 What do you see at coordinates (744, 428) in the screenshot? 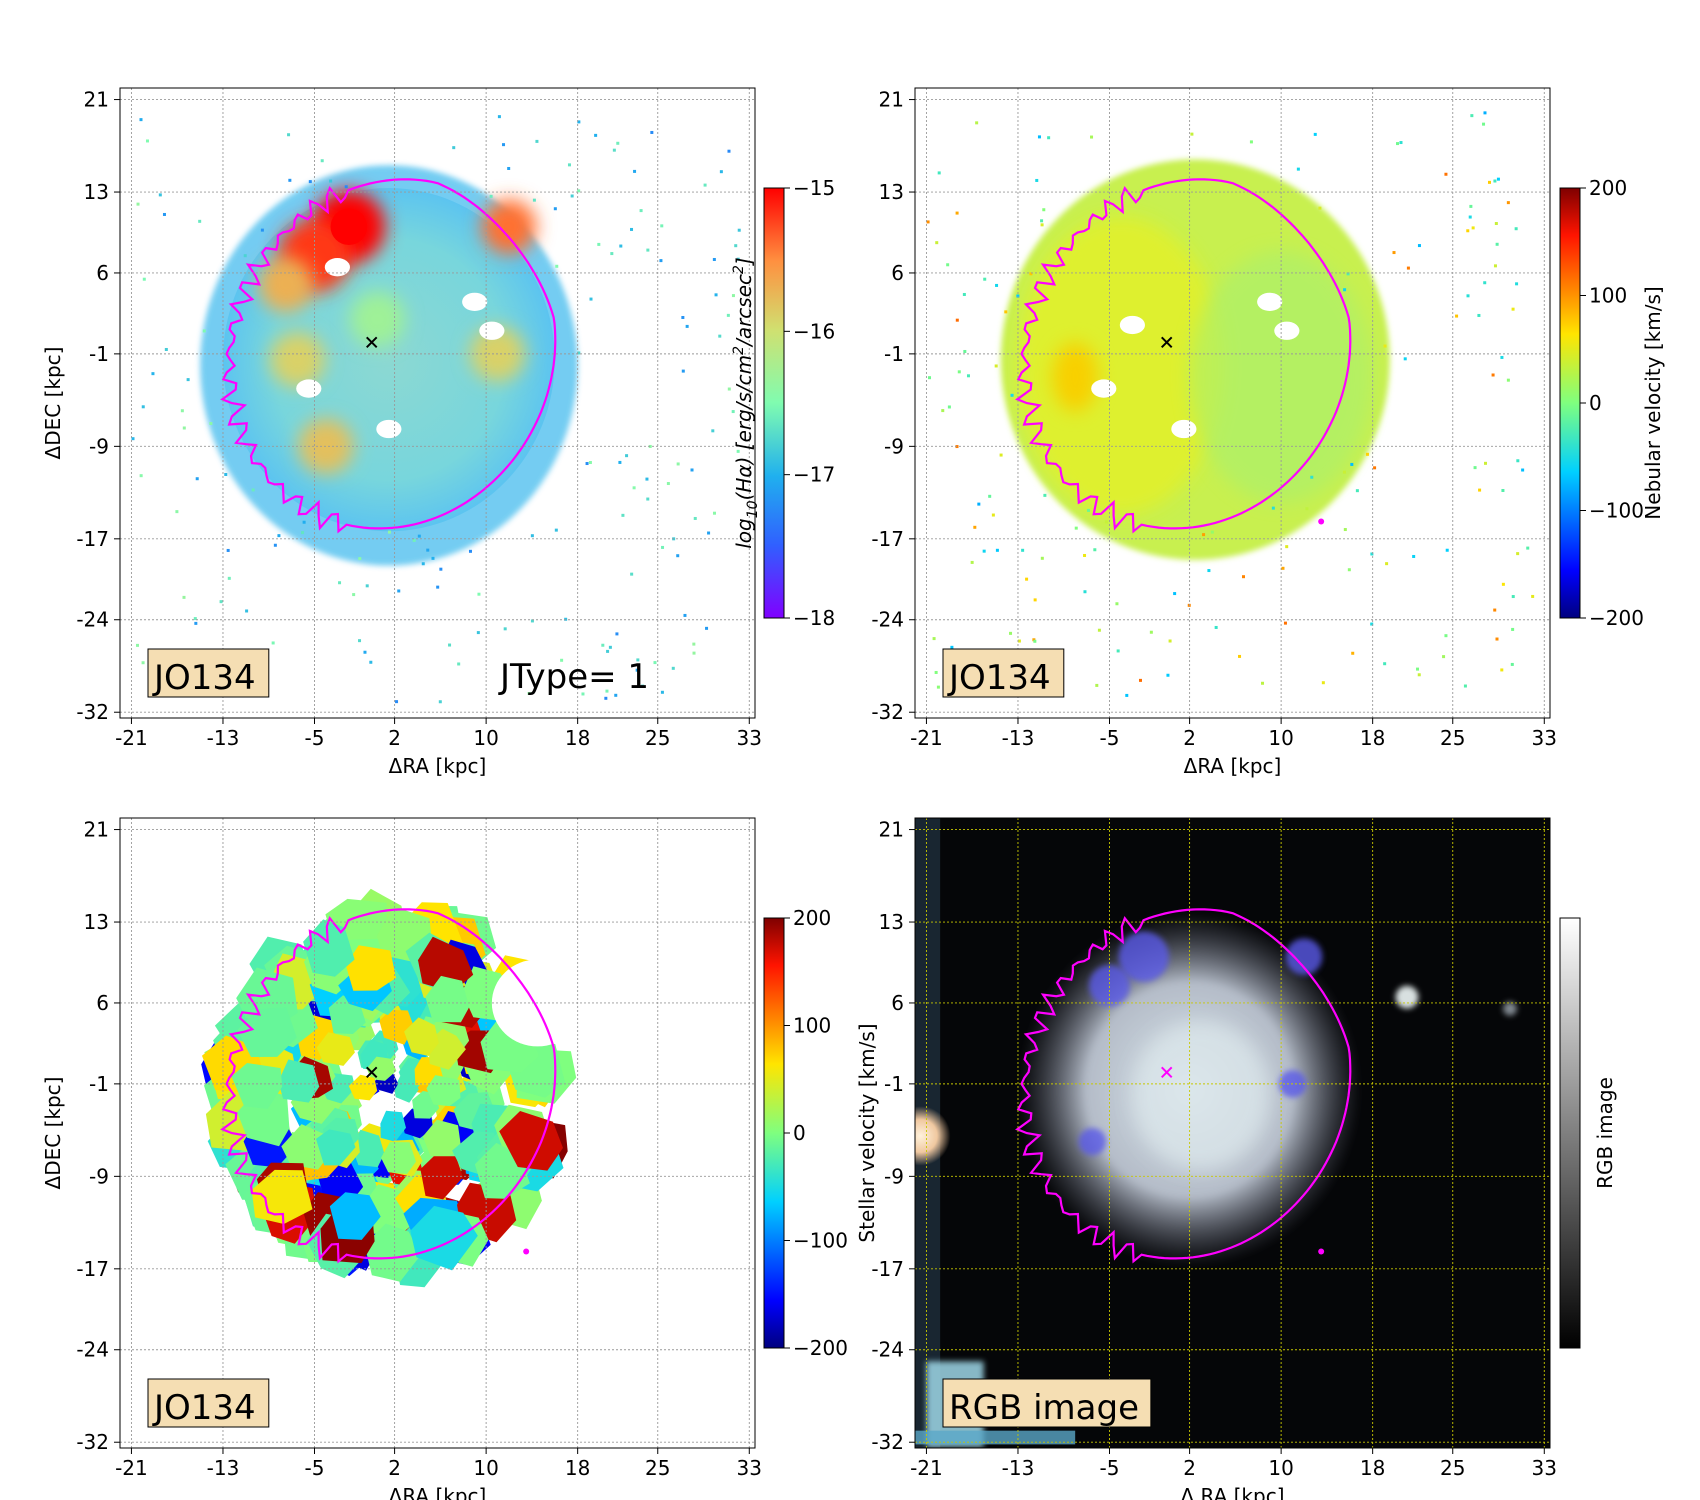
I see `colorbar-label-part: (Hα) [erg/s/cm` at bounding box center [744, 428].